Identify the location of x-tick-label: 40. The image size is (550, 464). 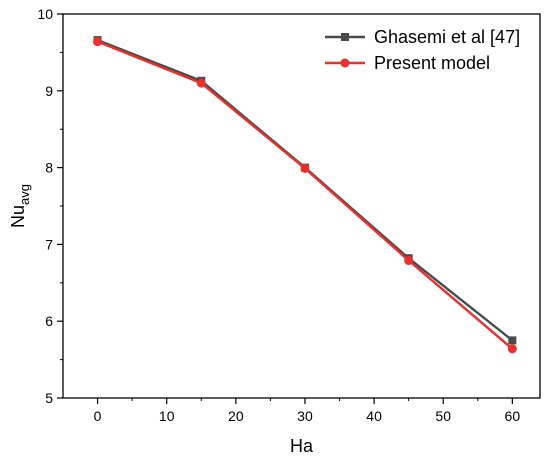
(374, 416).